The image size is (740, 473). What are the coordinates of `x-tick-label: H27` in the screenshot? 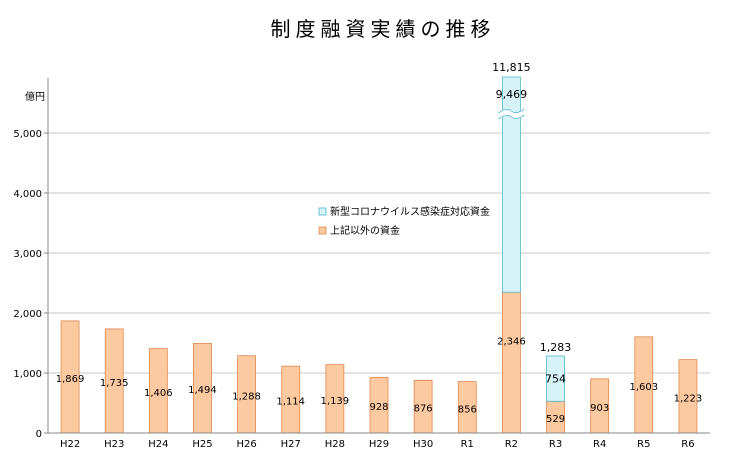 It's located at (291, 444).